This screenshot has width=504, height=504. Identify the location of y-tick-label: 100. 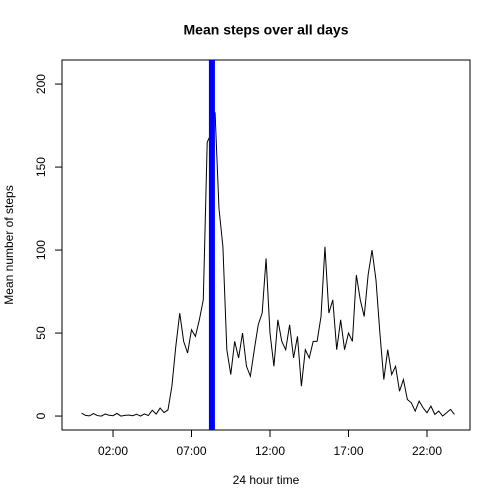
(41, 250).